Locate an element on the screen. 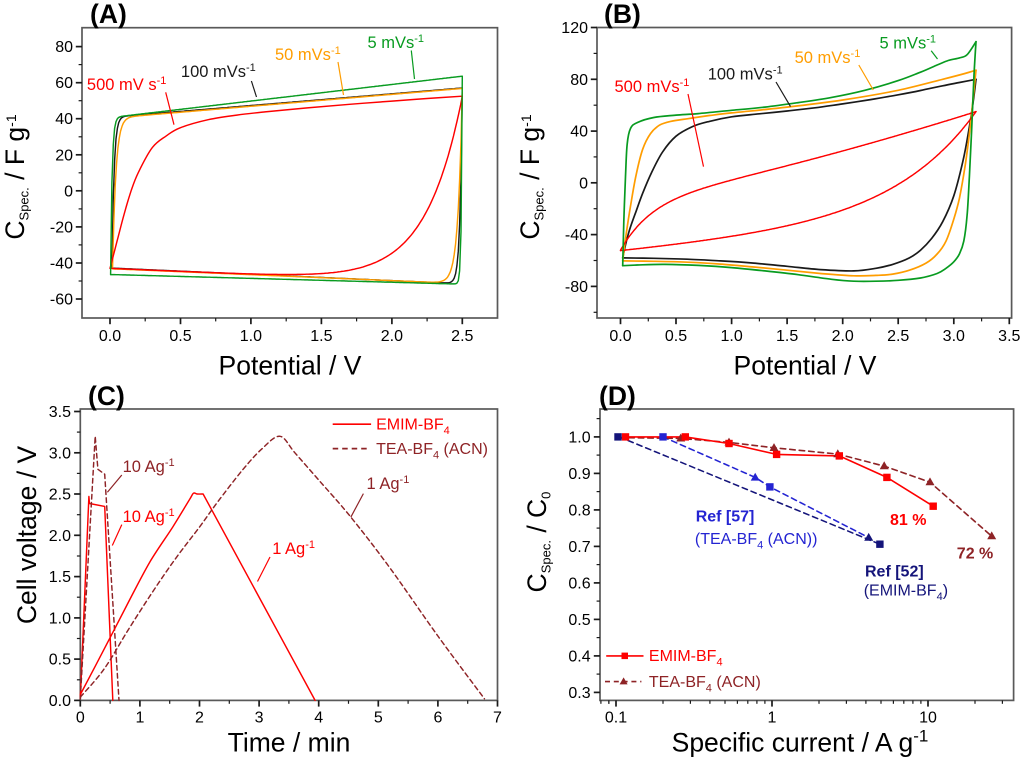  svg-text: 2 is located at coordinates (199, 718).